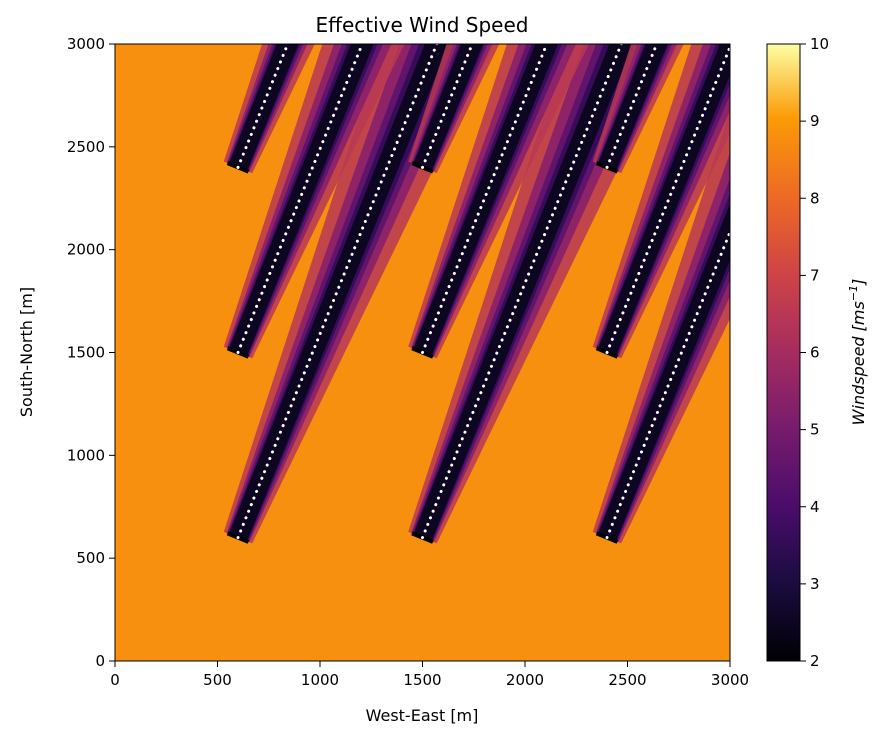 This screenshot has height=732, width=885. I want to click on y-tick-label: 3000, so click(86, 44).